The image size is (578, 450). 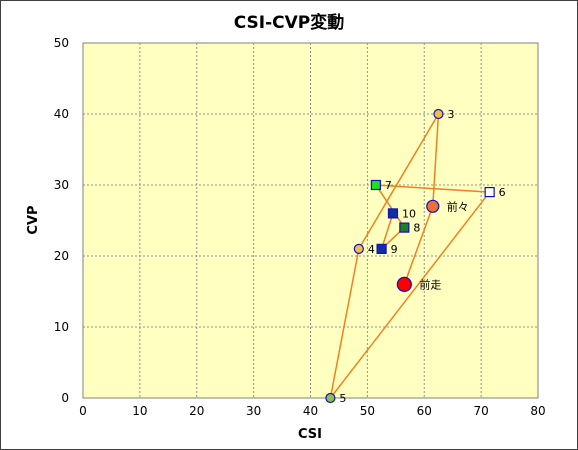 I want to click on y-tick-label: 10, so click(x=61, y=327).